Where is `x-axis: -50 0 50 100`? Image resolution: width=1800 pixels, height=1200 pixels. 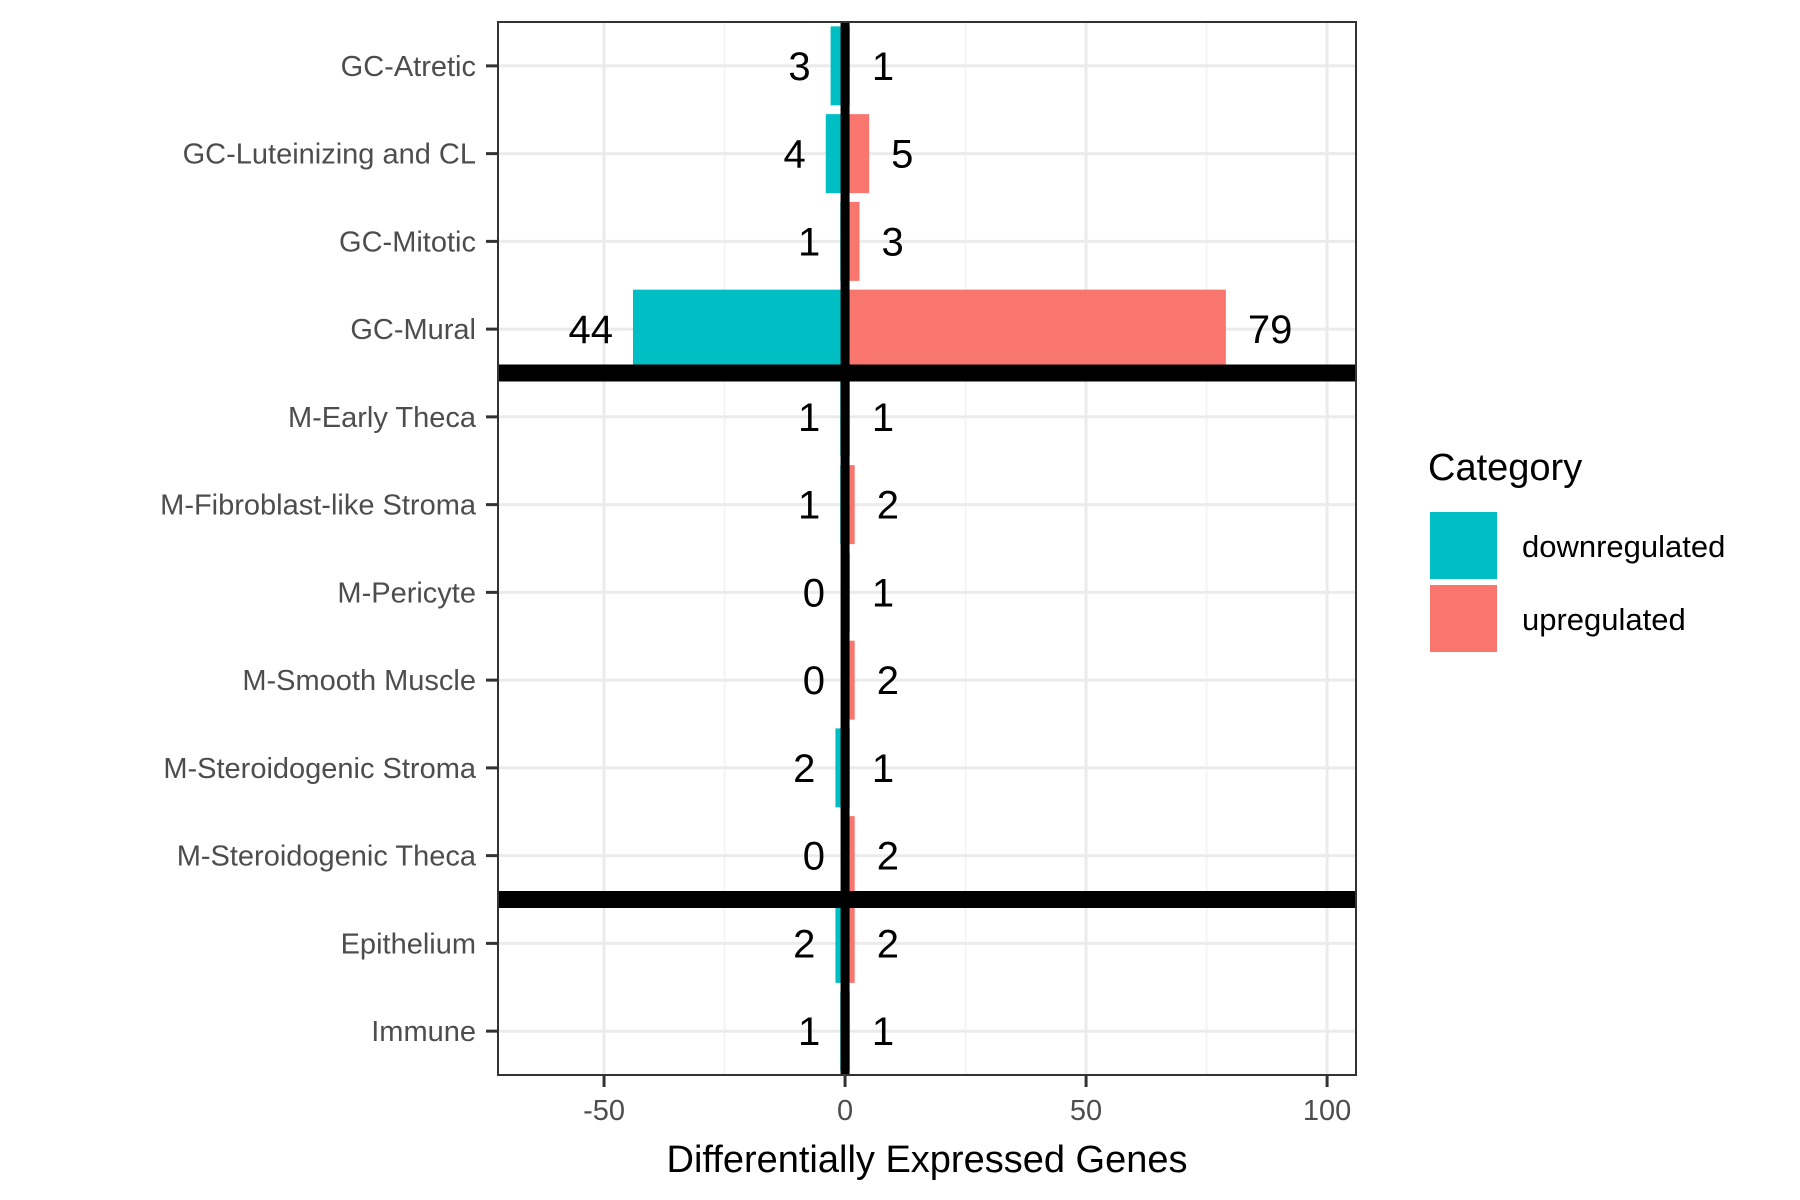 x-axis: -50 0 50 100 is located at coordinates (967, 1101).